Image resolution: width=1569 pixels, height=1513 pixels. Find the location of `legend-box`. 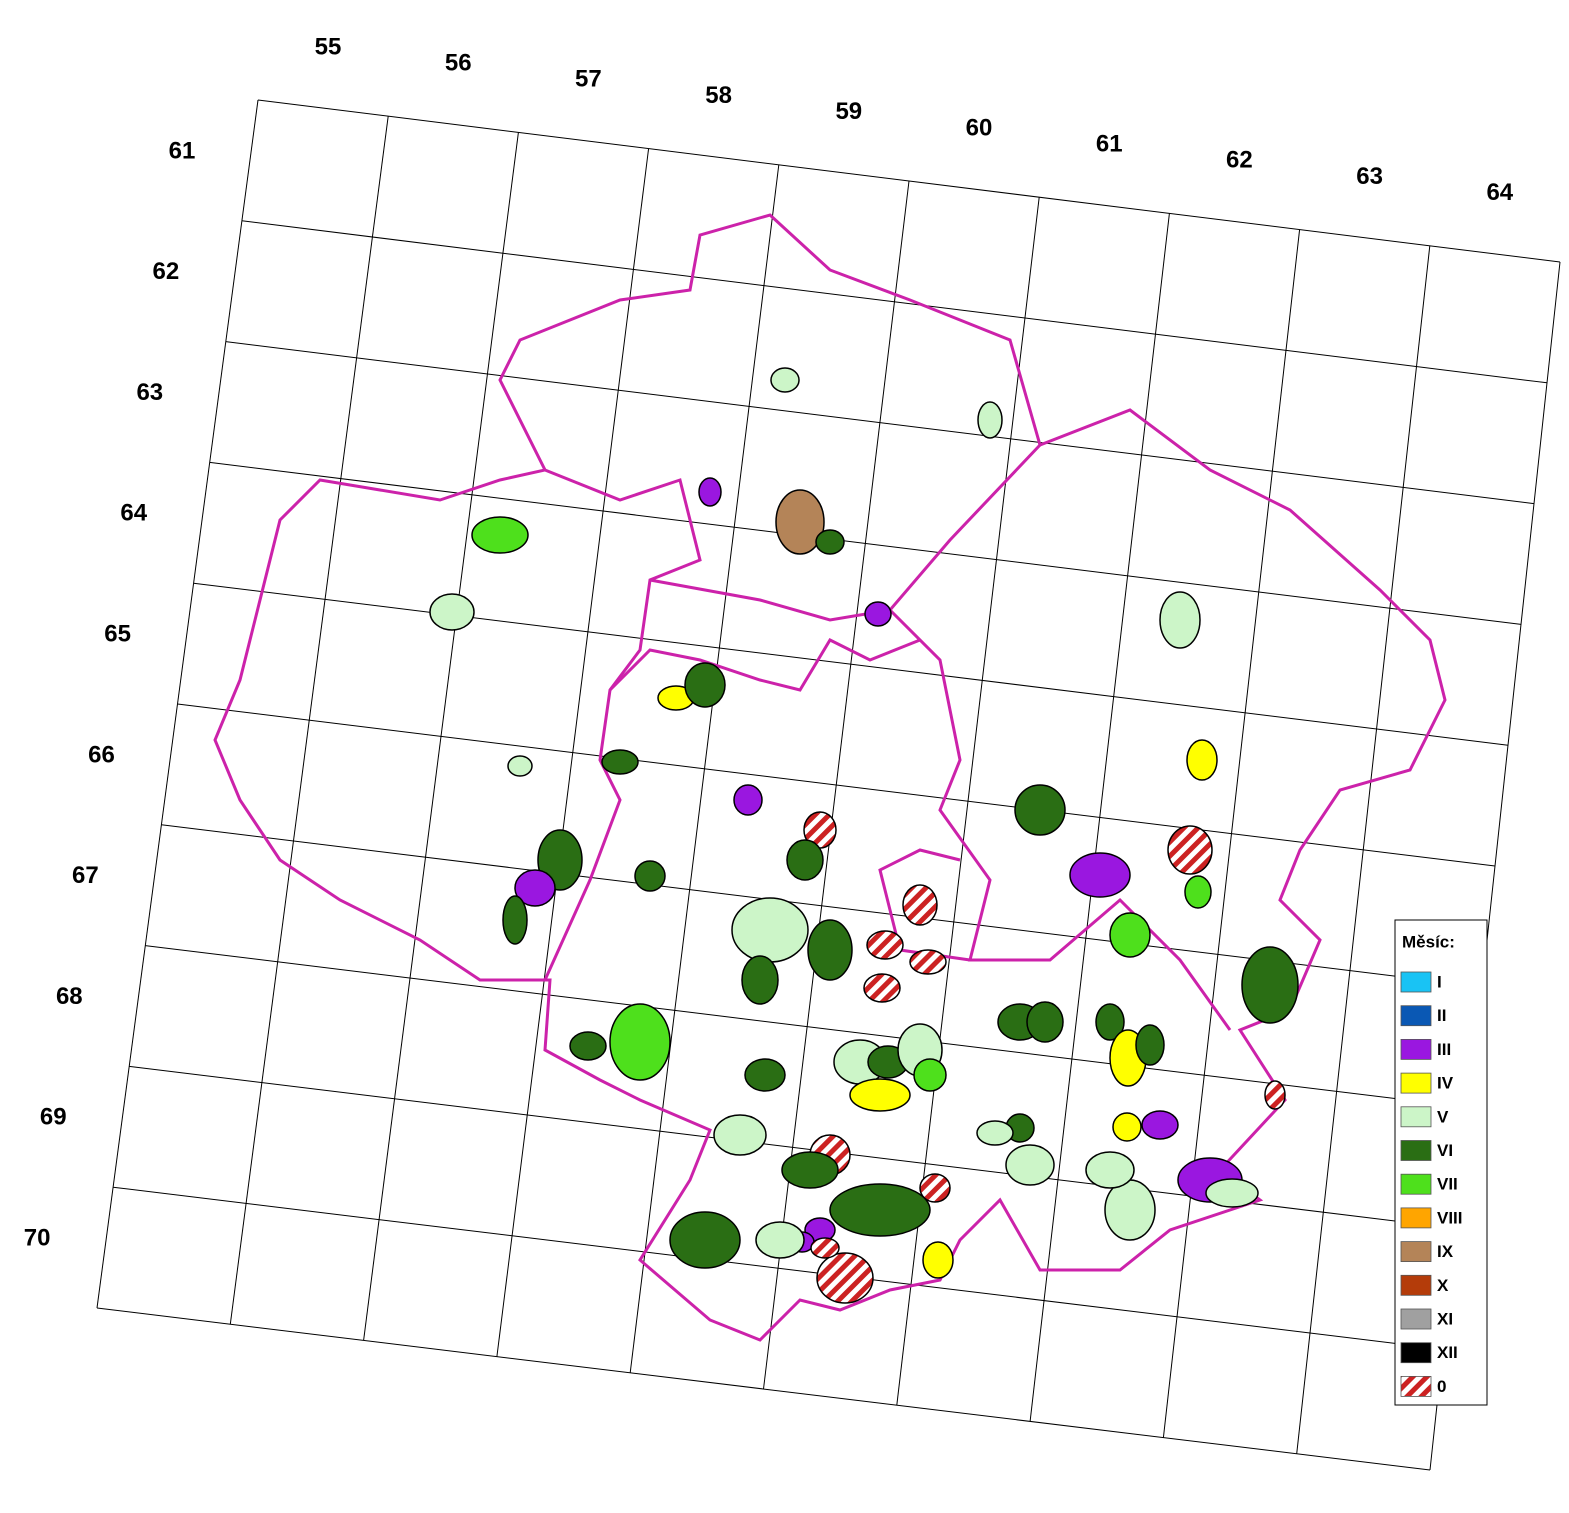

legend-box is located at coordinates (1441, 1162).